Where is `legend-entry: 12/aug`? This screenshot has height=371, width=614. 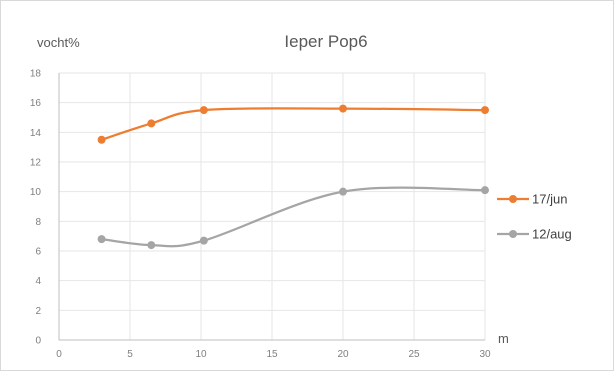
legend-entry: 12/aug is located at coordinates (534, 234).